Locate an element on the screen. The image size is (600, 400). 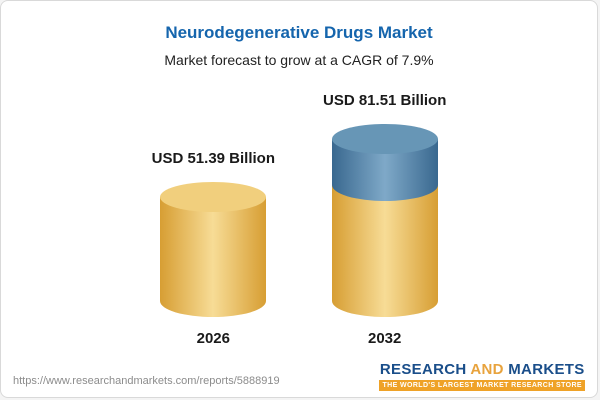
company-logo-name: RESEARCH AND MARKETS is located at coordinates (482, 369).